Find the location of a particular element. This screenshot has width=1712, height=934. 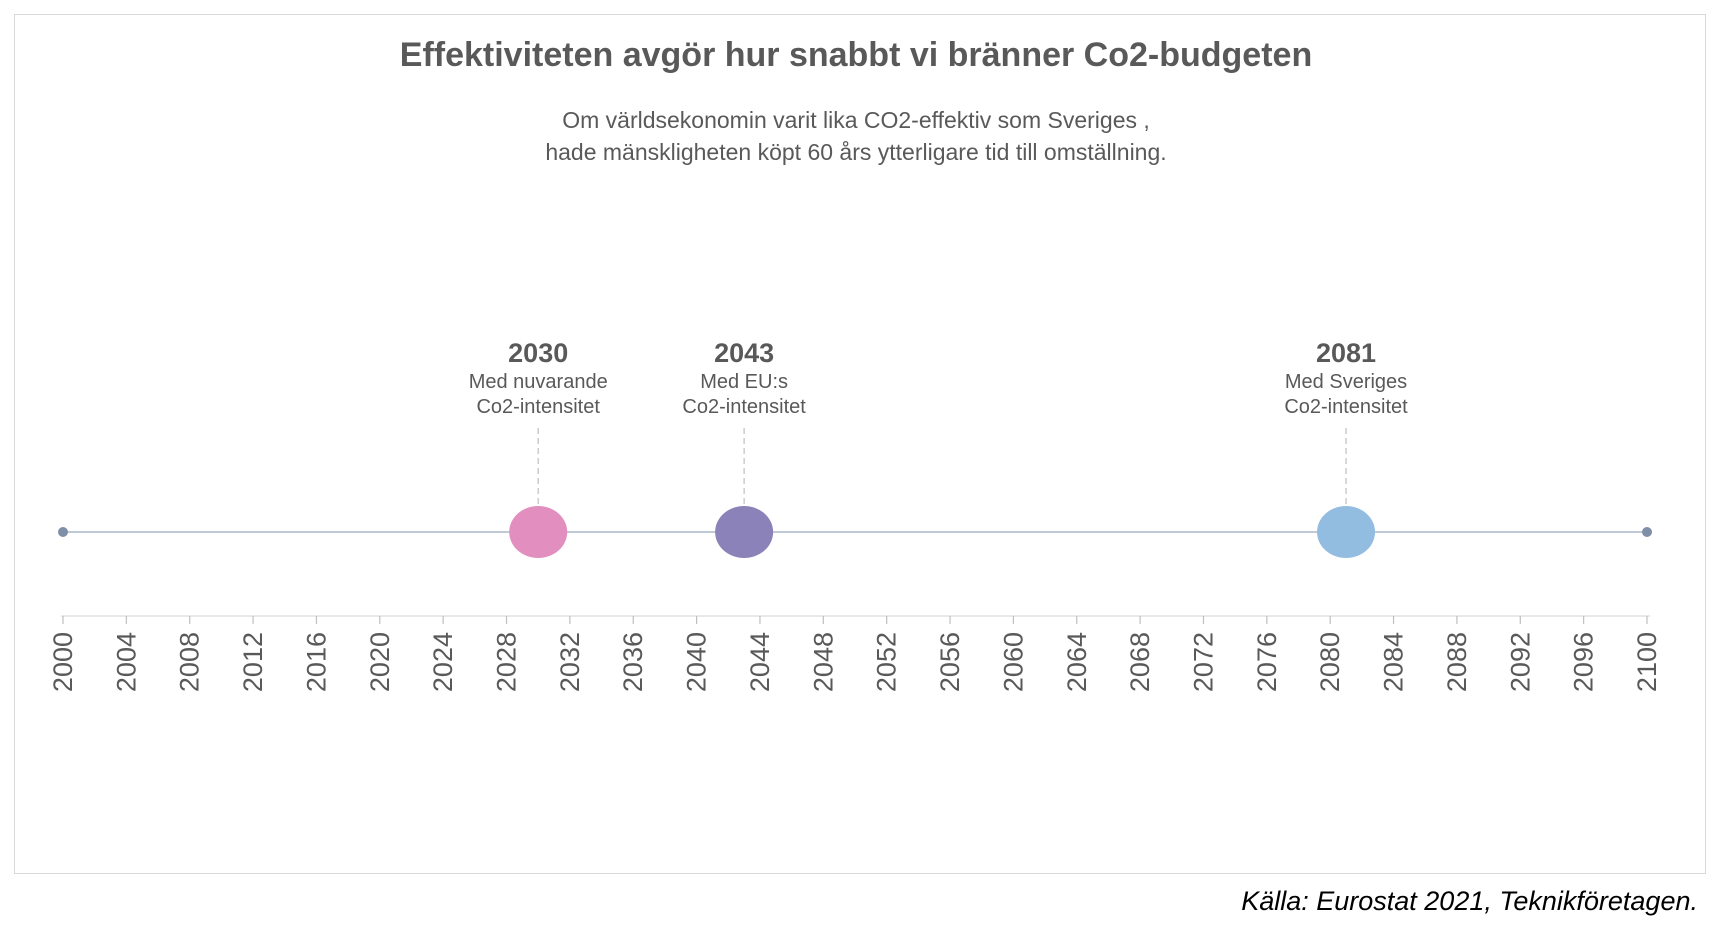

point-year-label: 2030 is located at coordinates (538, 353).